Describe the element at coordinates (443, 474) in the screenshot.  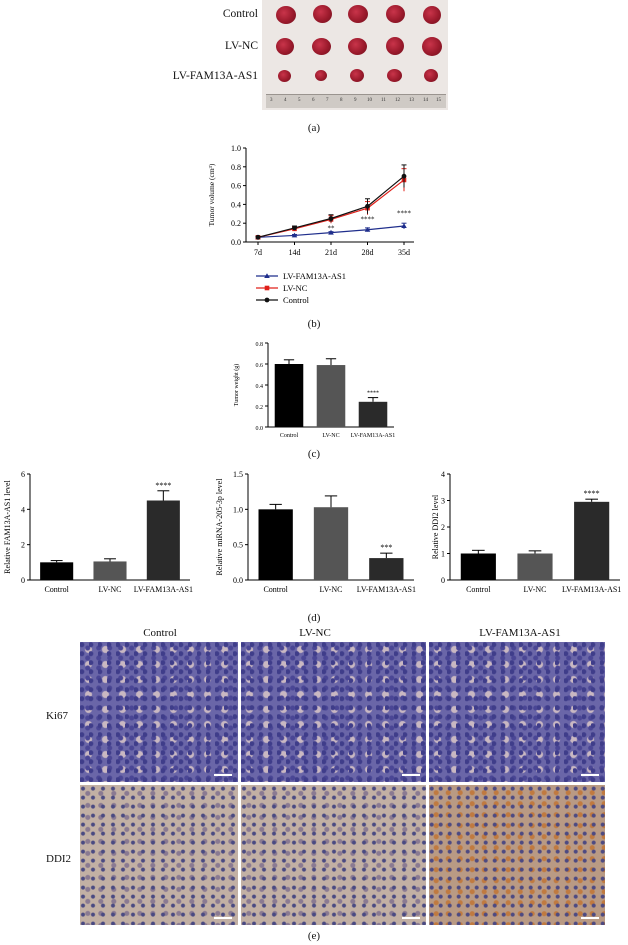
I see `y-tick-label: 4` at that location.